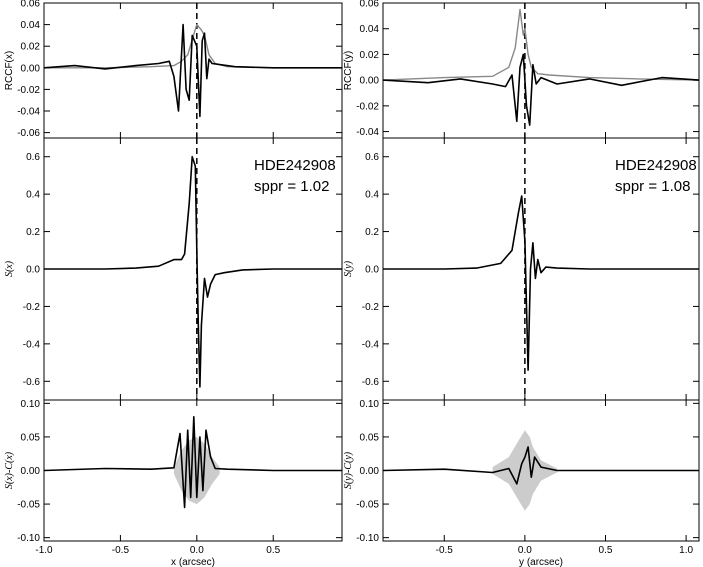  I want to click on y-axis-label: S(x)-C(x), so click(9, 470).